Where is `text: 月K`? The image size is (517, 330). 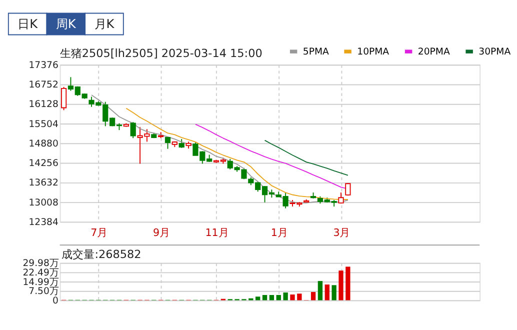 text: 月K is located at coordinates (105, 24).